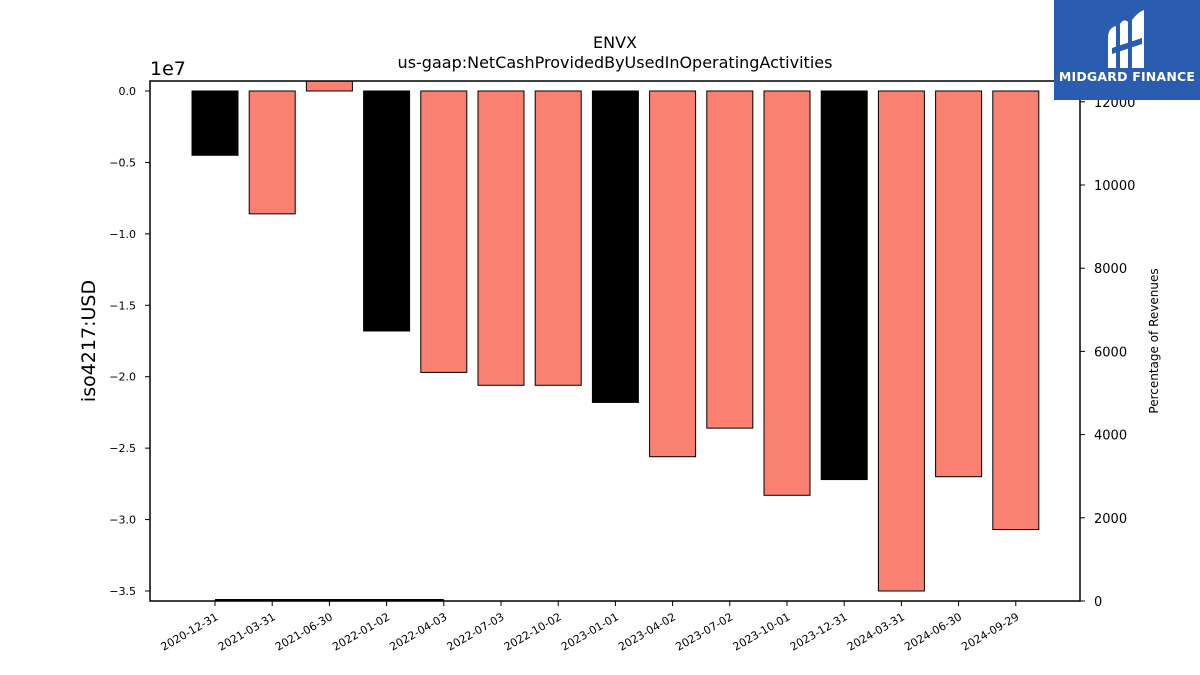  Describe the element at coordinates (1110, 436) in the screenshot. I see `y2-tick-label: 4000` at that location.